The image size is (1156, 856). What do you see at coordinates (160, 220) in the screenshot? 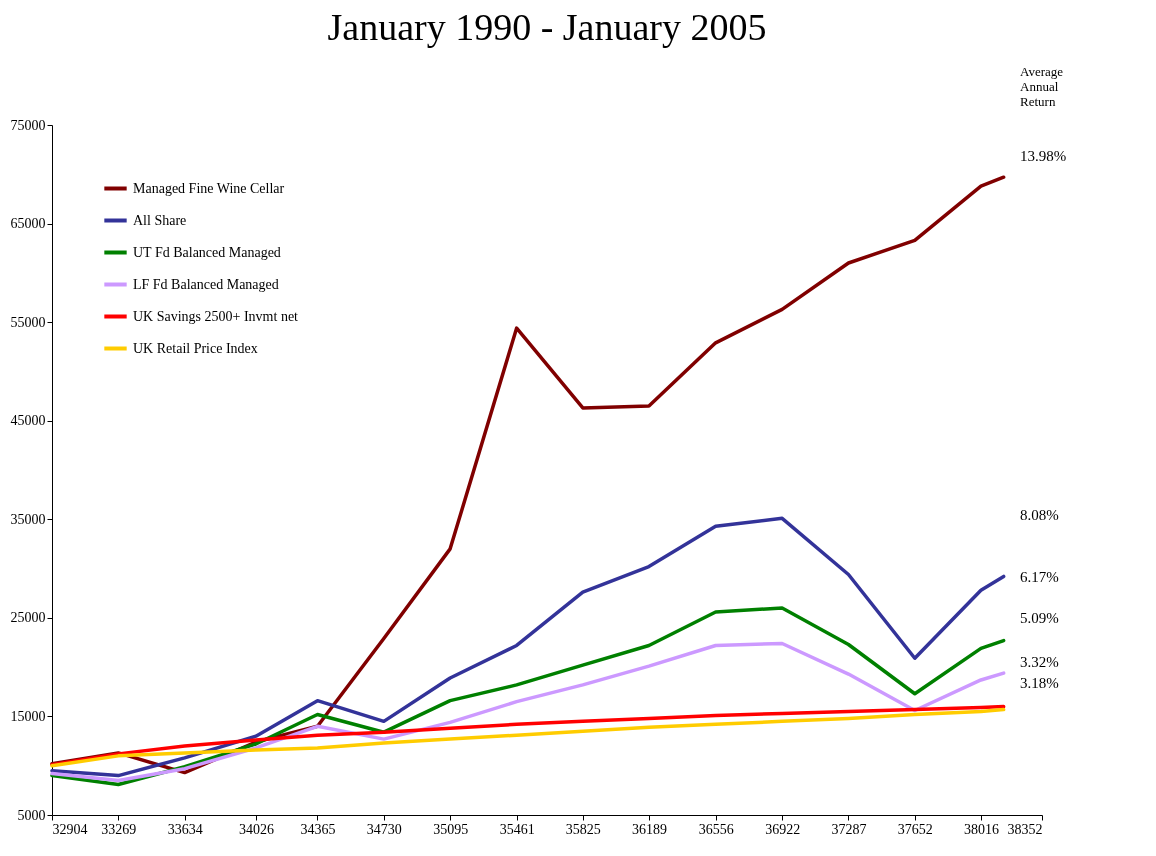
I see `legend-label: All Share` at bounding box center [160, 220].